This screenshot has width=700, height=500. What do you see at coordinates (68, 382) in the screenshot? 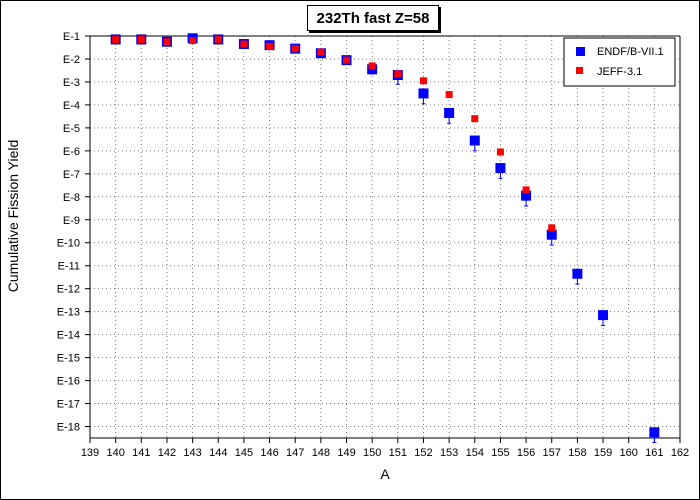
I see `y-tick-label: E-16` at bounding box center [68, 382].